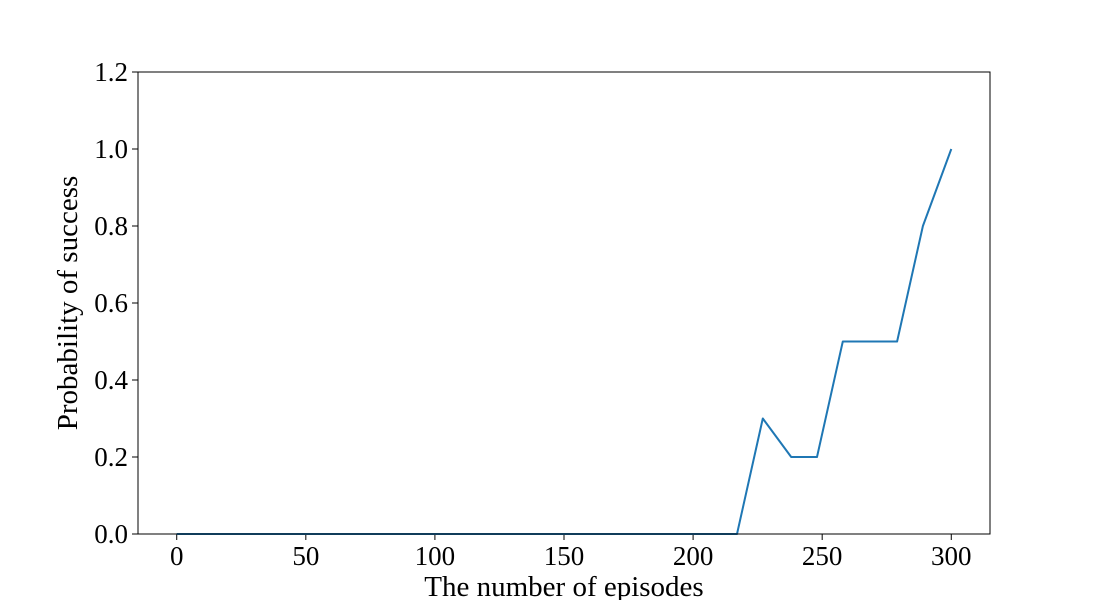 The width and height of the screenshot is (1100, 600). I want to click on x-axis-ticks: 0 50 100 150 200 250 300, so click(571, 552).